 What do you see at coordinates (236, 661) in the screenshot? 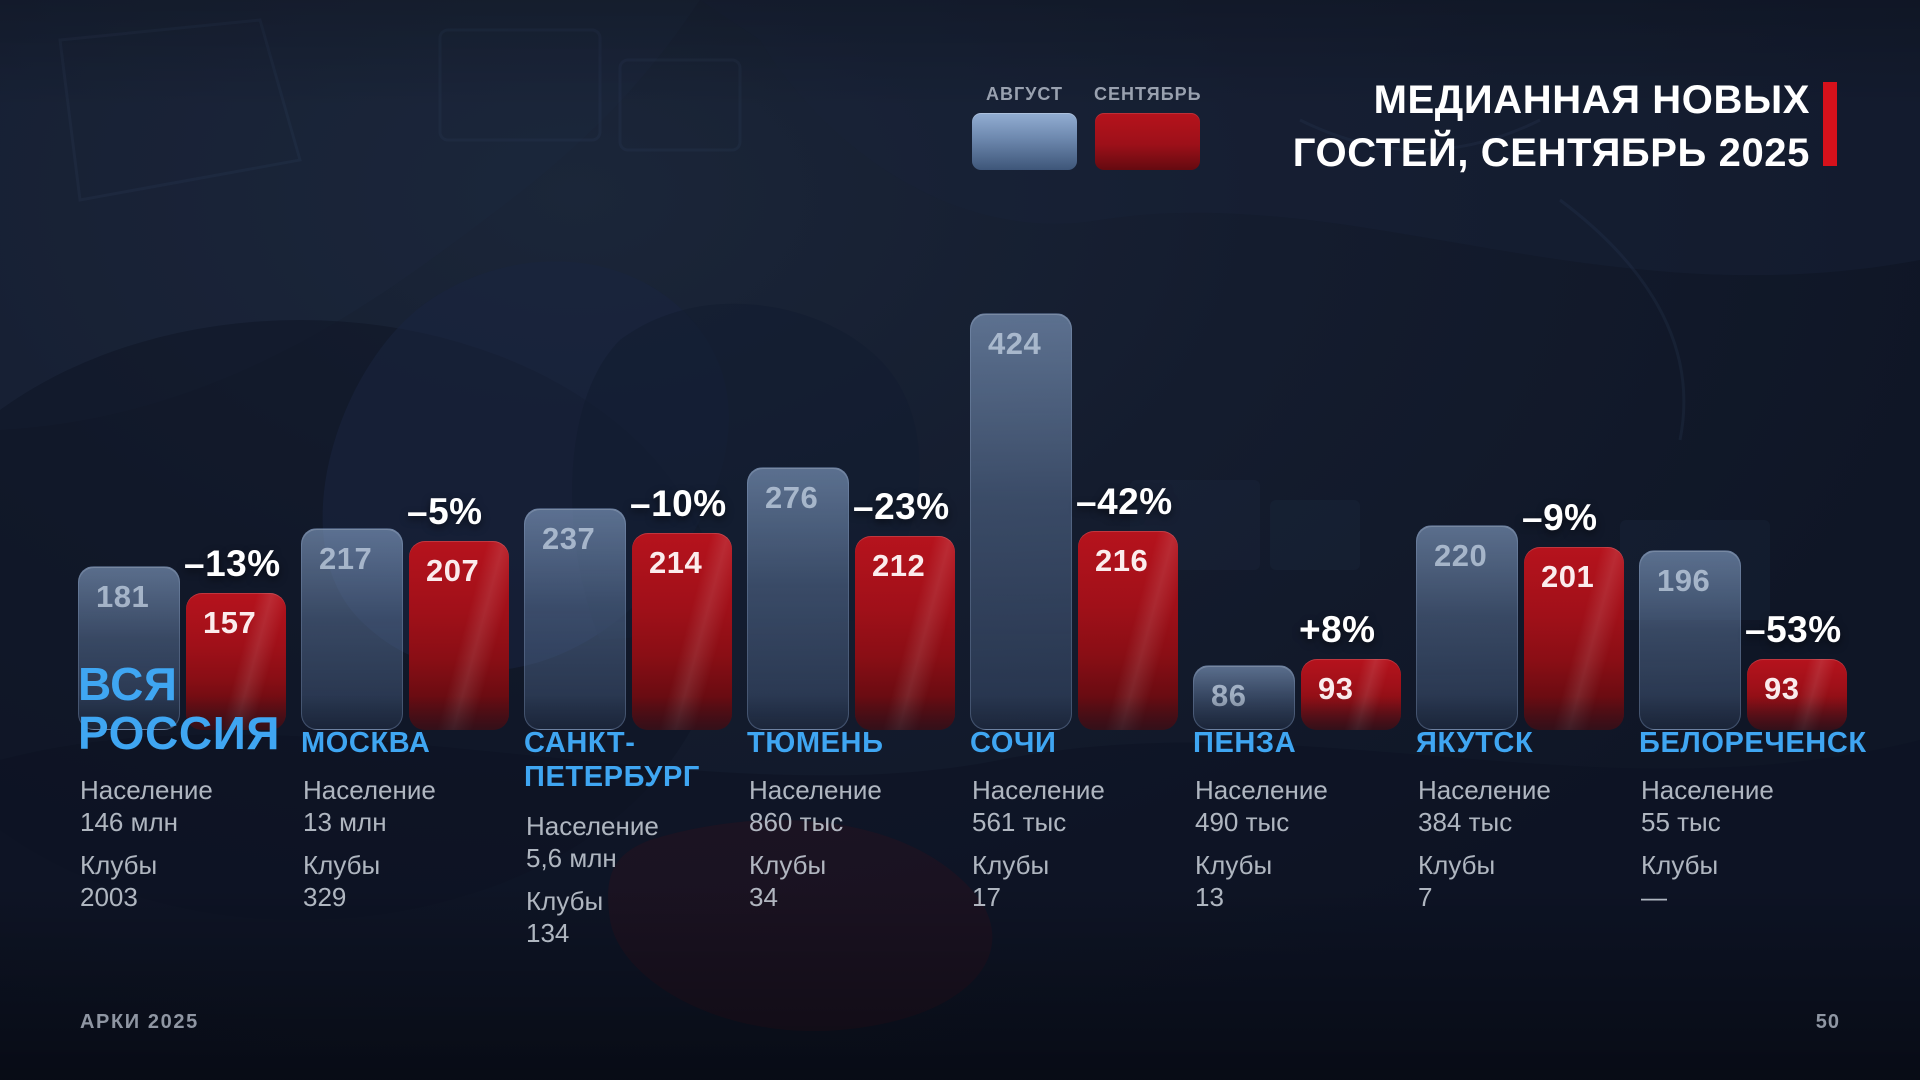
I see `september-bar: 157` at bounding box center [236, 661].